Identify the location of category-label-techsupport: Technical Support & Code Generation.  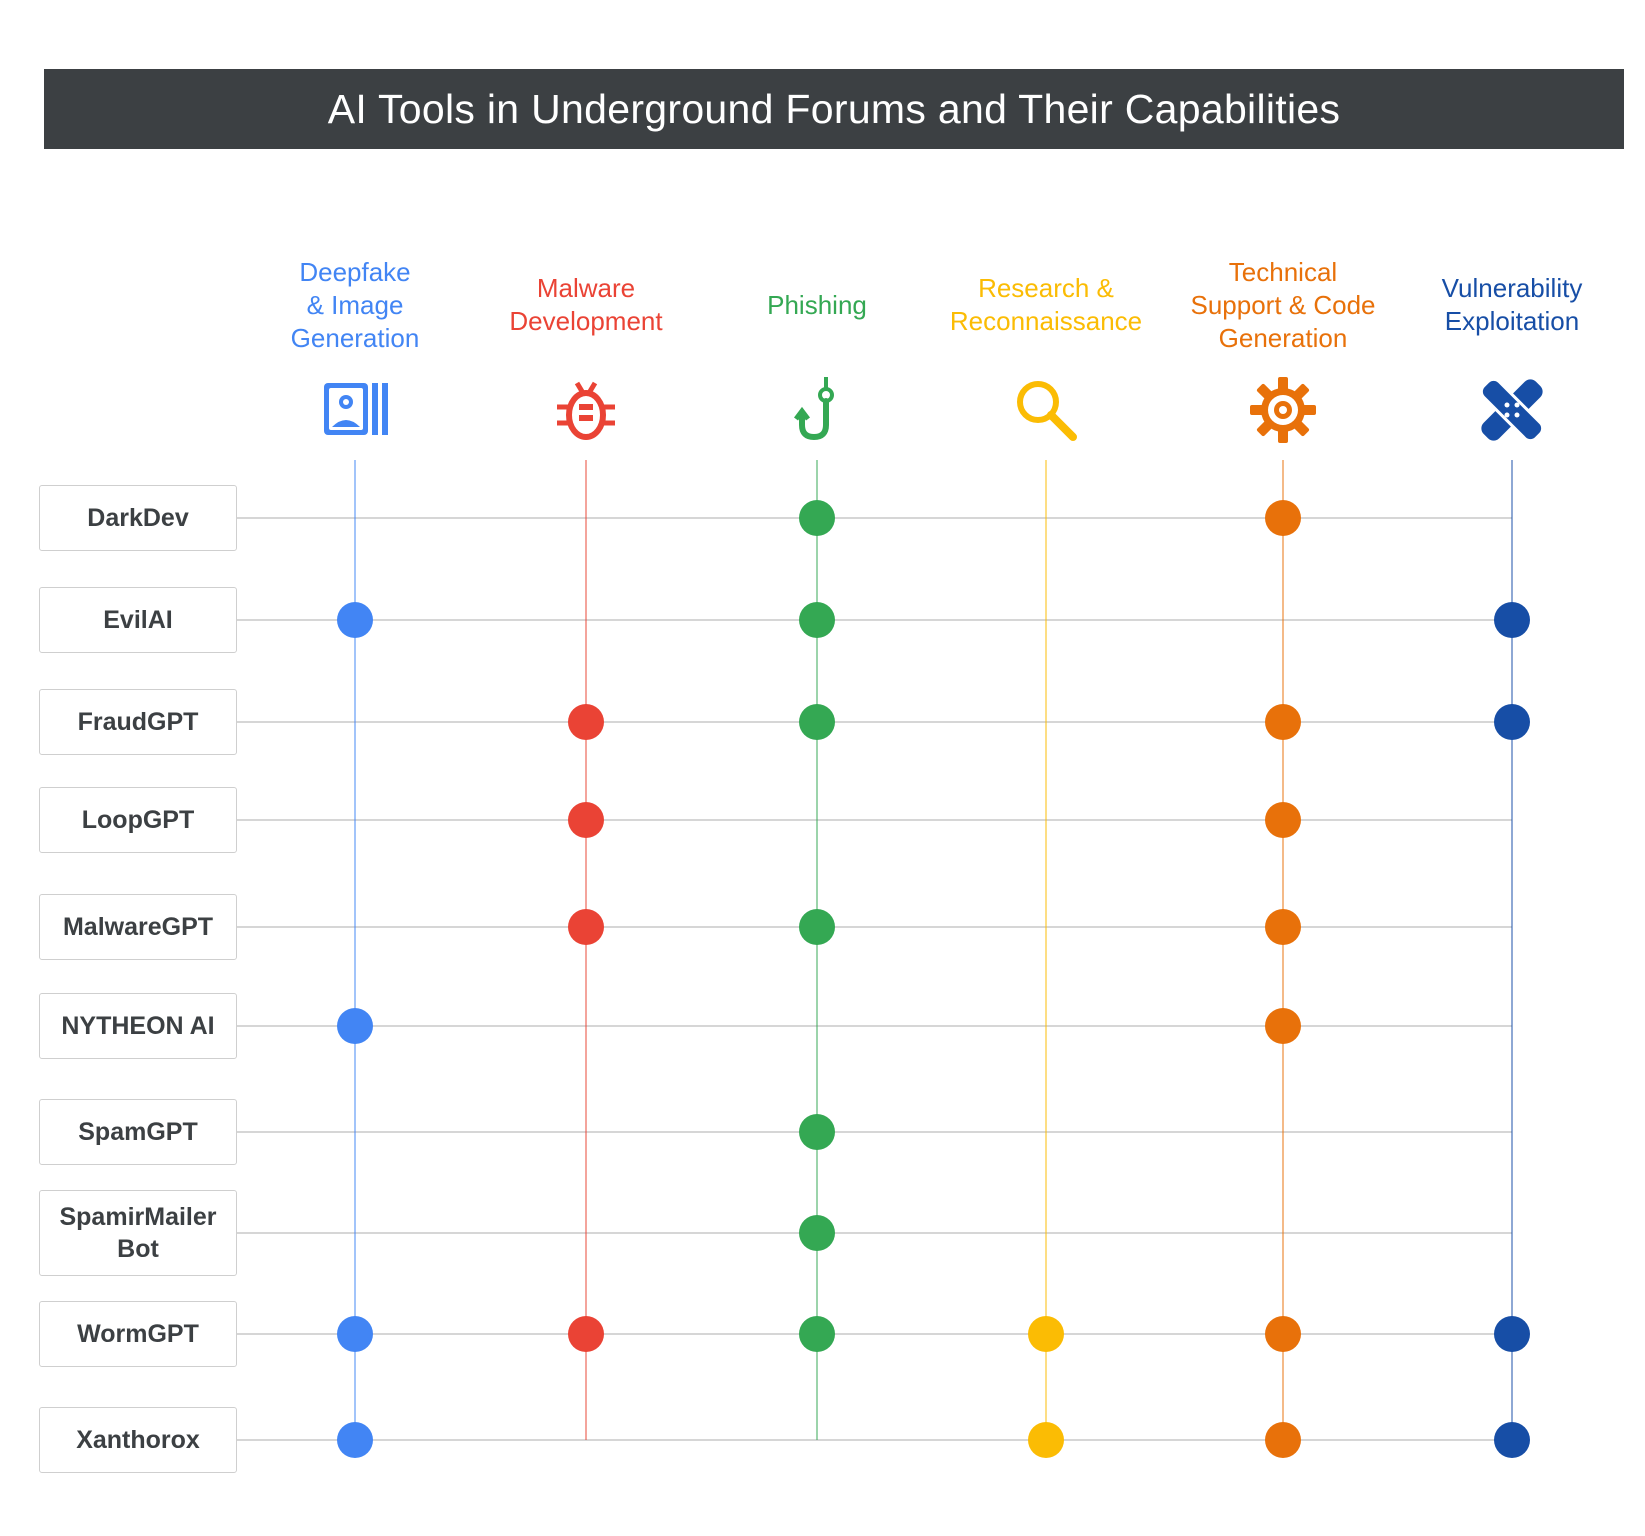
(1283, 304).